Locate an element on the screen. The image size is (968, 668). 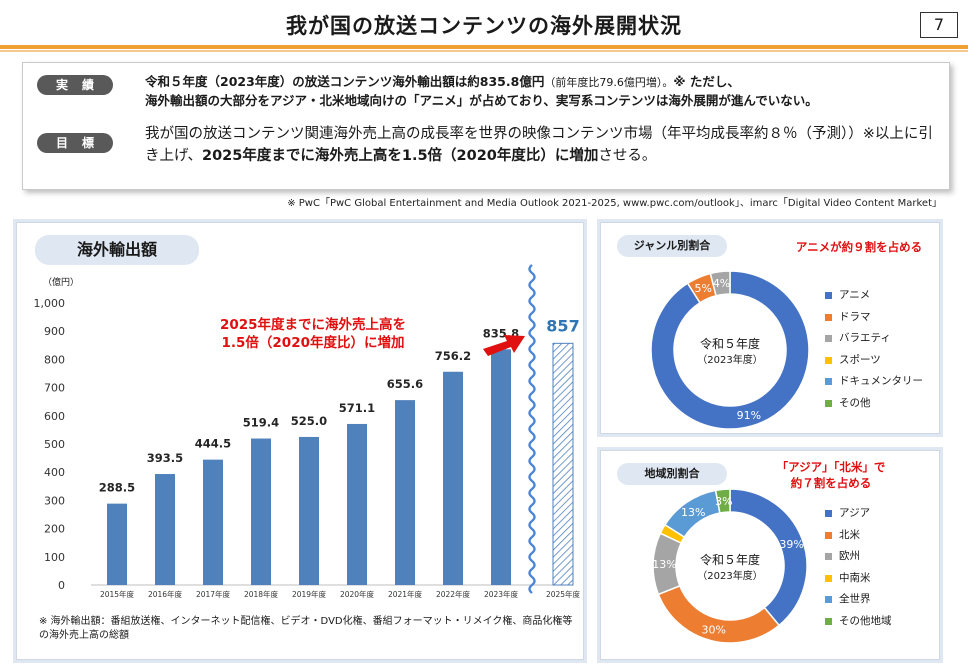
x-tick-label: 2017年度 is located at coordinates (213, 594).